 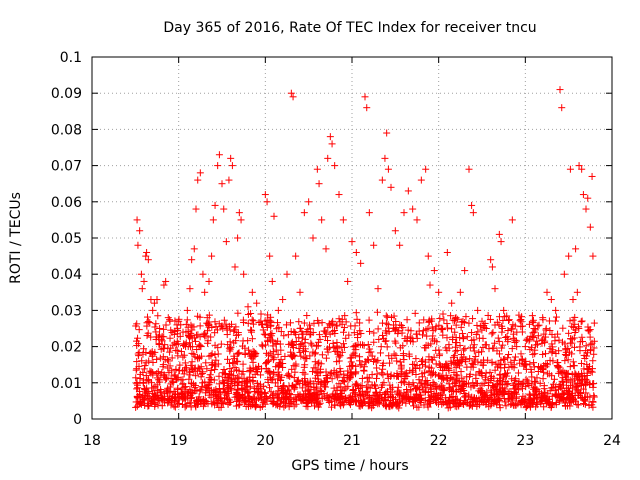 What do you see at coordinates (66, 275) in the screenshot?
I see `y-tick-label: 0.04` at bounding box center [66, 275].